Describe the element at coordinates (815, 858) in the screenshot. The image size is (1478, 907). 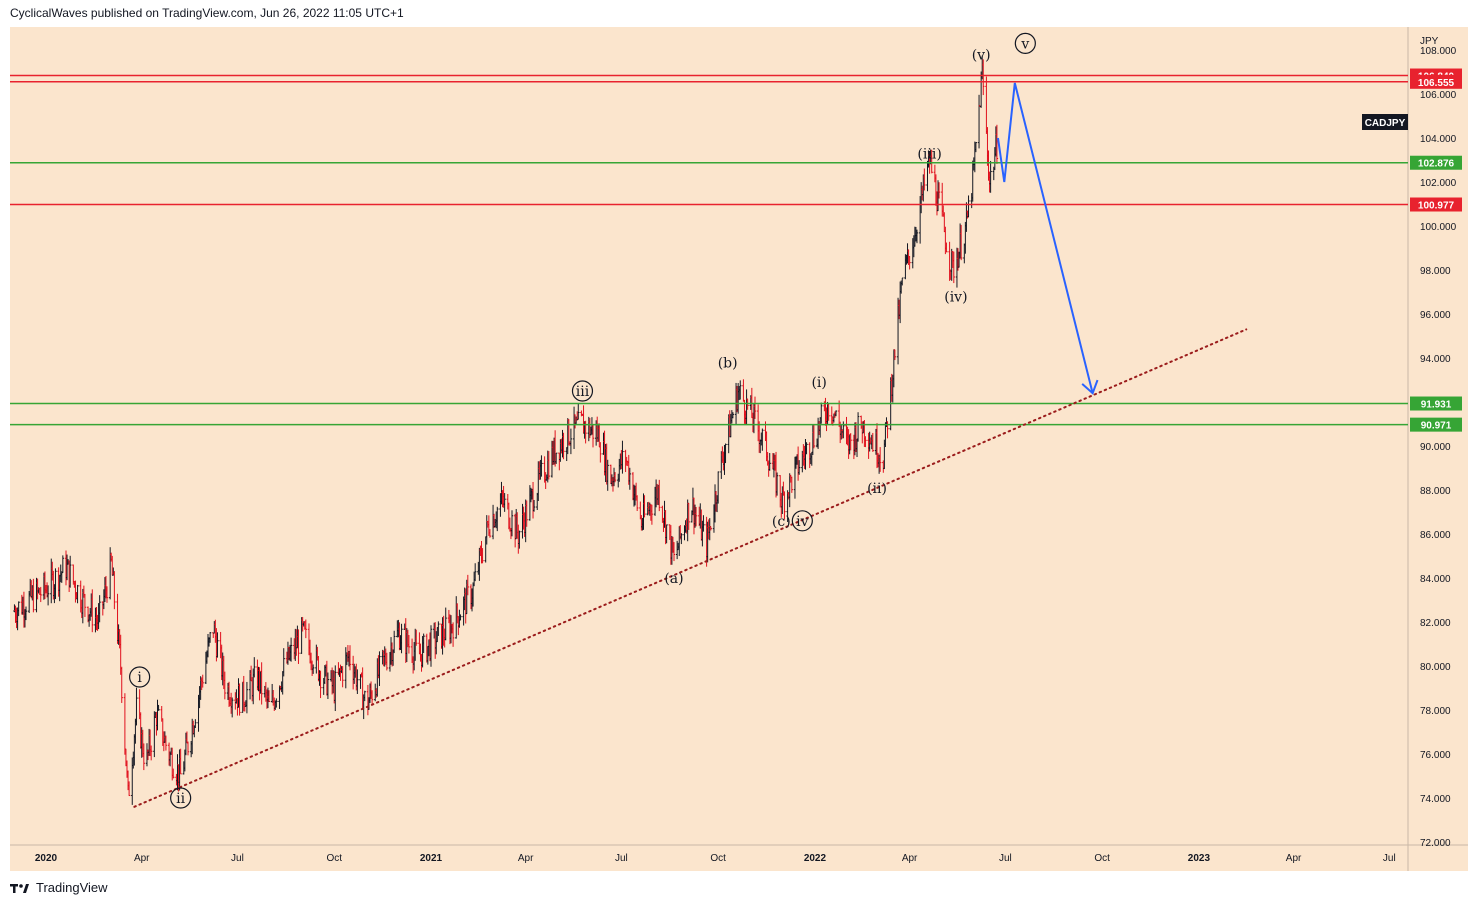
I see `x-tick-label: 2022` at that location.